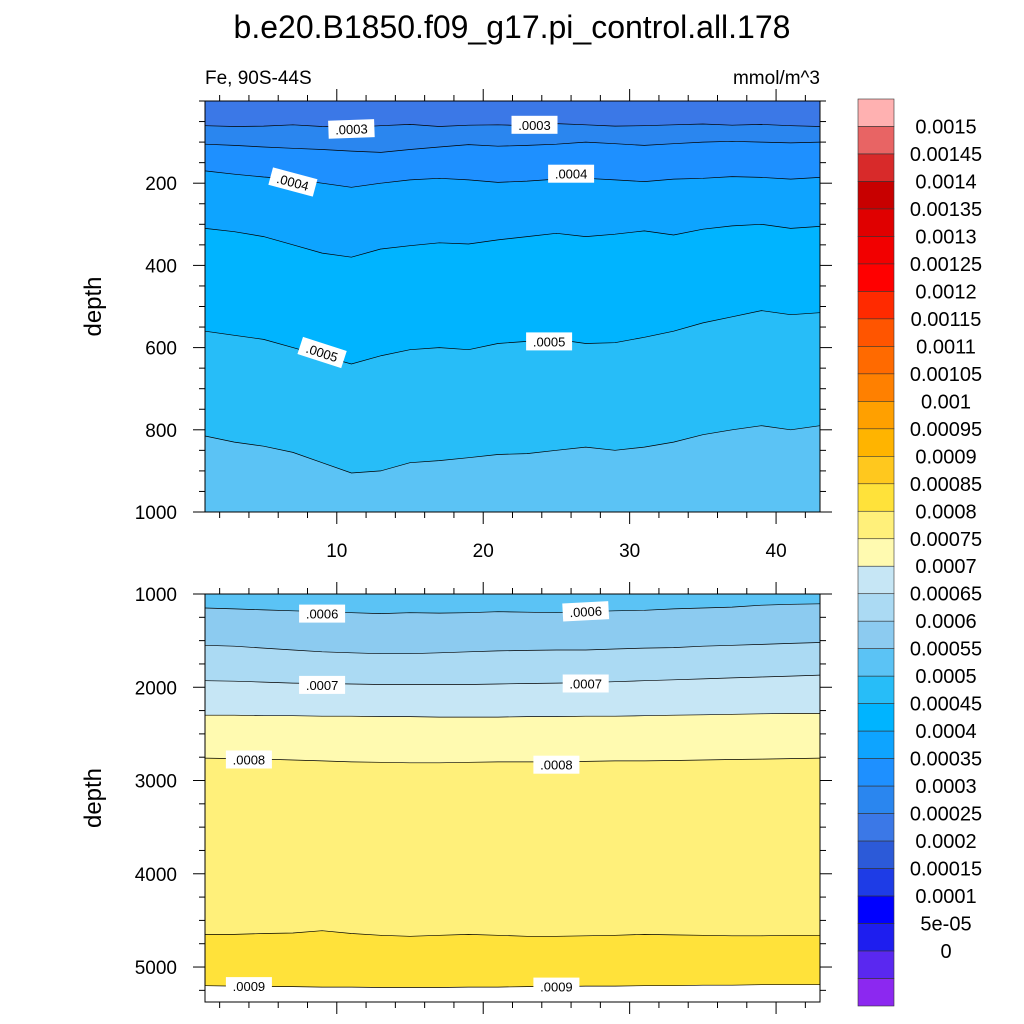 This screenshot has height=1024, width=1024. I want to click on colorbar-label: 0.00145, so click(946, 155).